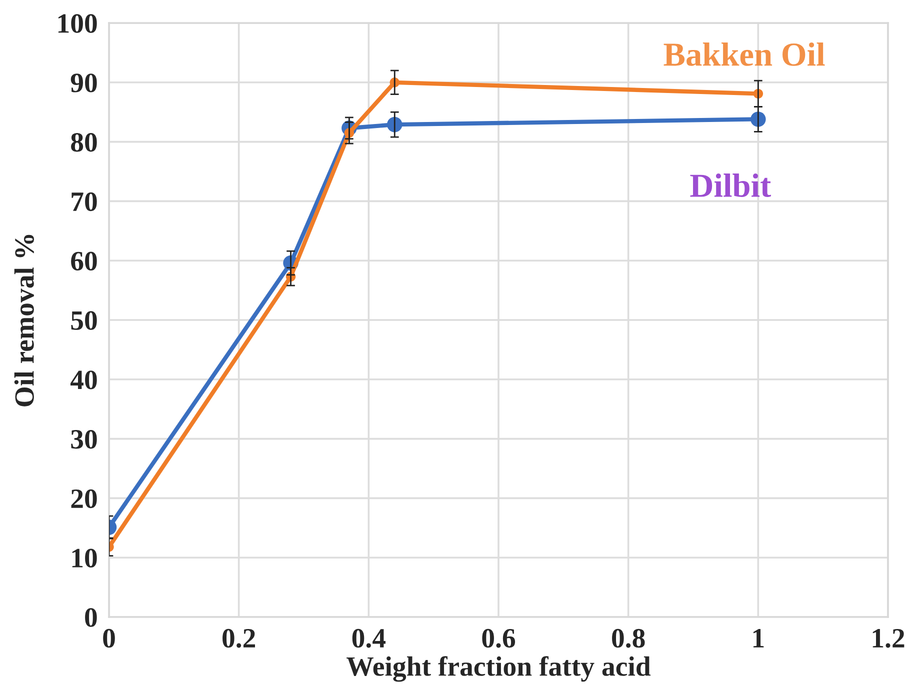  I want to click on series-label: Dilbit, so click(730, 186).